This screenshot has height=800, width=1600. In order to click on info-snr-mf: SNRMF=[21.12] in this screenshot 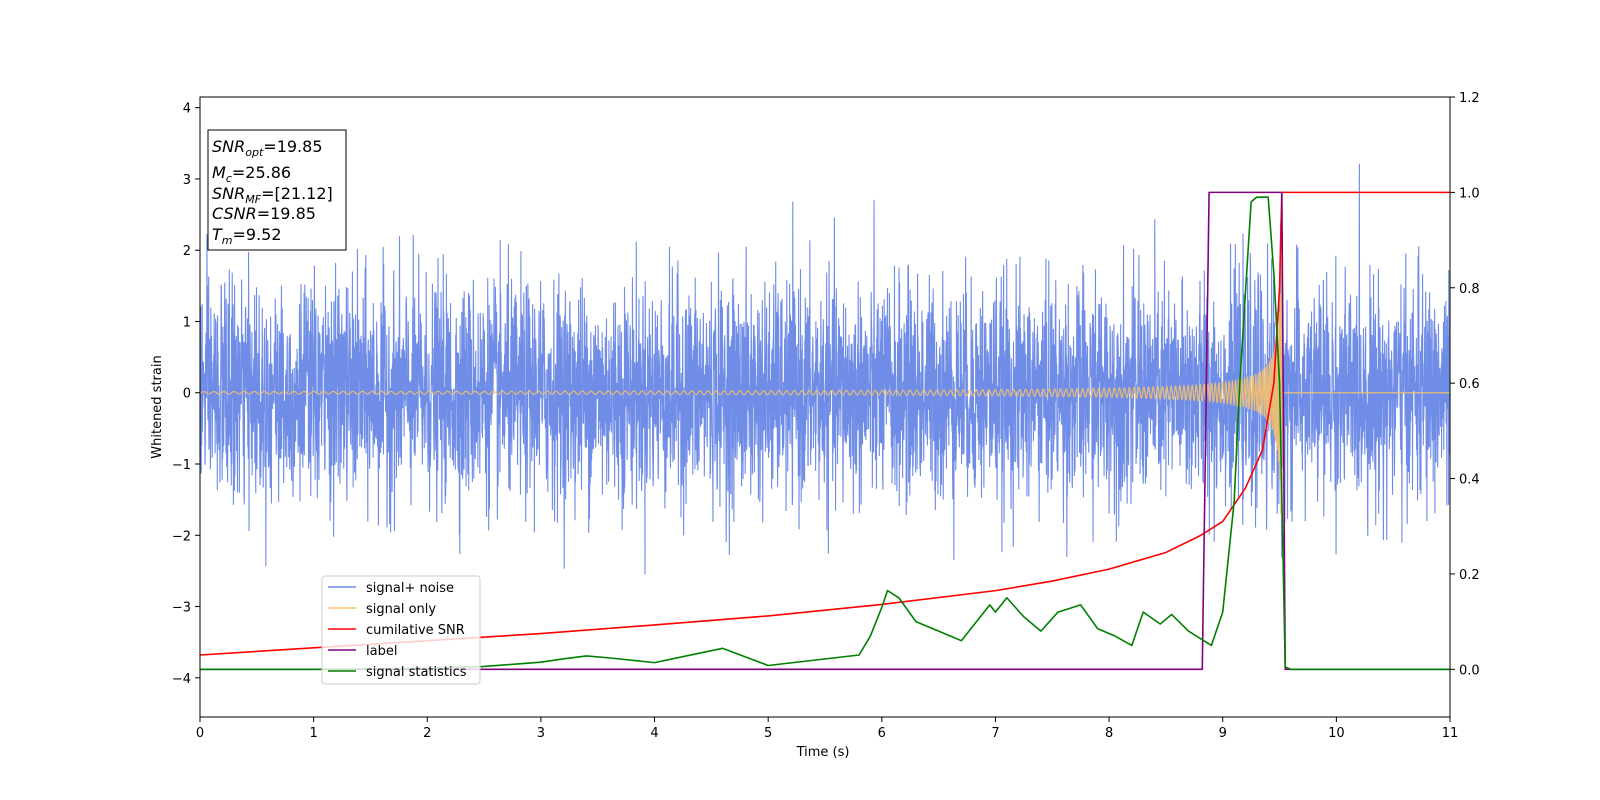, I will do `click(272, 195)`.